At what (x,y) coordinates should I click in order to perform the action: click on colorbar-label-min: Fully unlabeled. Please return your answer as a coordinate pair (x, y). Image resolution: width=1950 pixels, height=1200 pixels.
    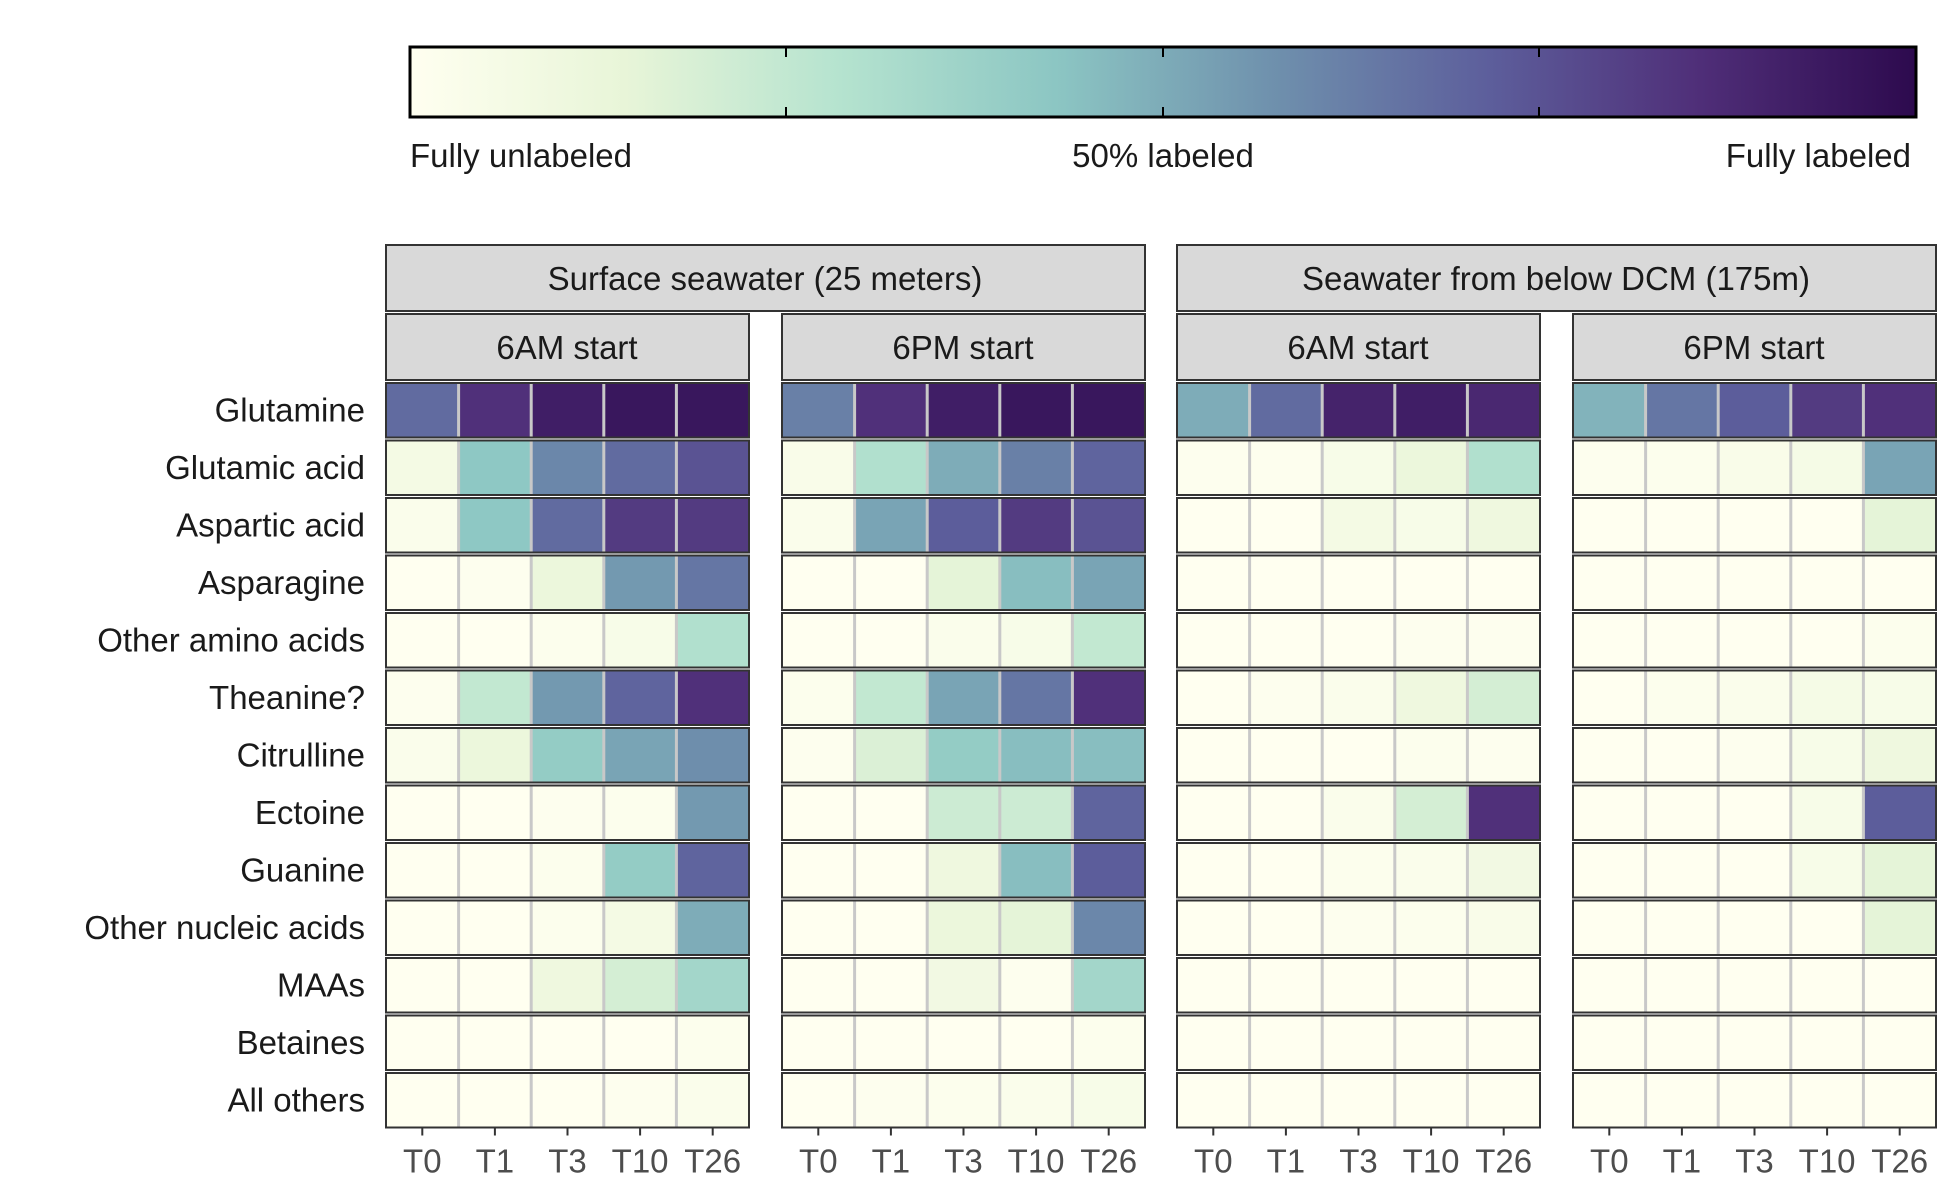
    Looking at the image, I should click on (521, 155).